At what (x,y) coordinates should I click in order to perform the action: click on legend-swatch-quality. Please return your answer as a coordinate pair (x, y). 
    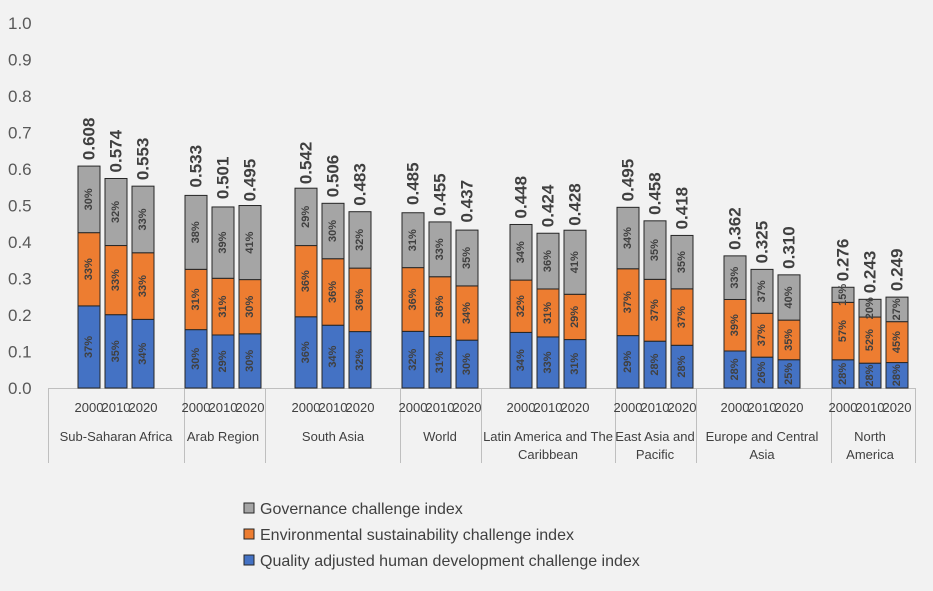
    Looking at the image, I should click on (249, 560).